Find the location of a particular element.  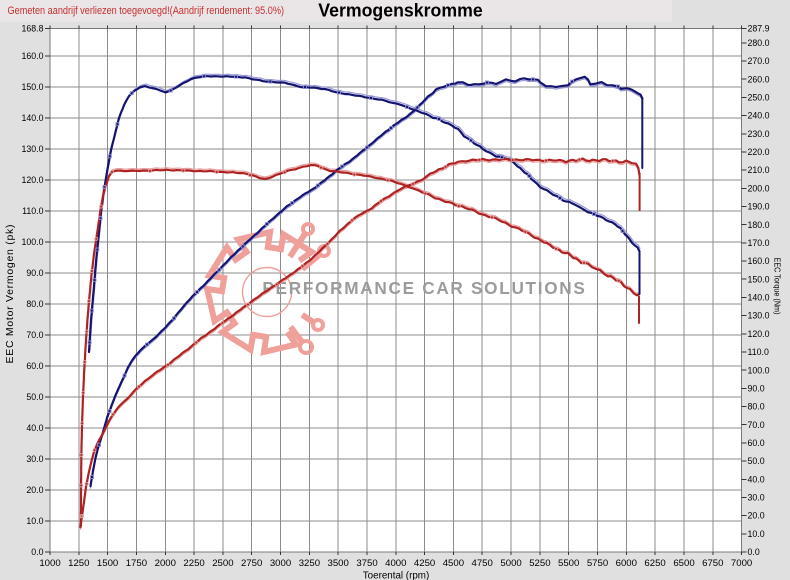

svg-text: PERFORMANCE CAR SOLUTIONS is located at coordinates (424, 288).